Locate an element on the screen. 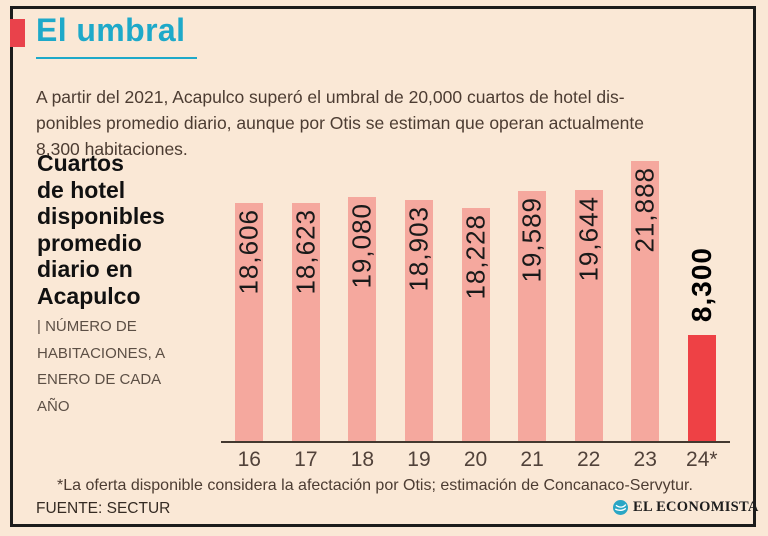 The height and width of the screenshot is (536, 768). x-axis-tick-label: 21 is located at coordinates (532, 459).